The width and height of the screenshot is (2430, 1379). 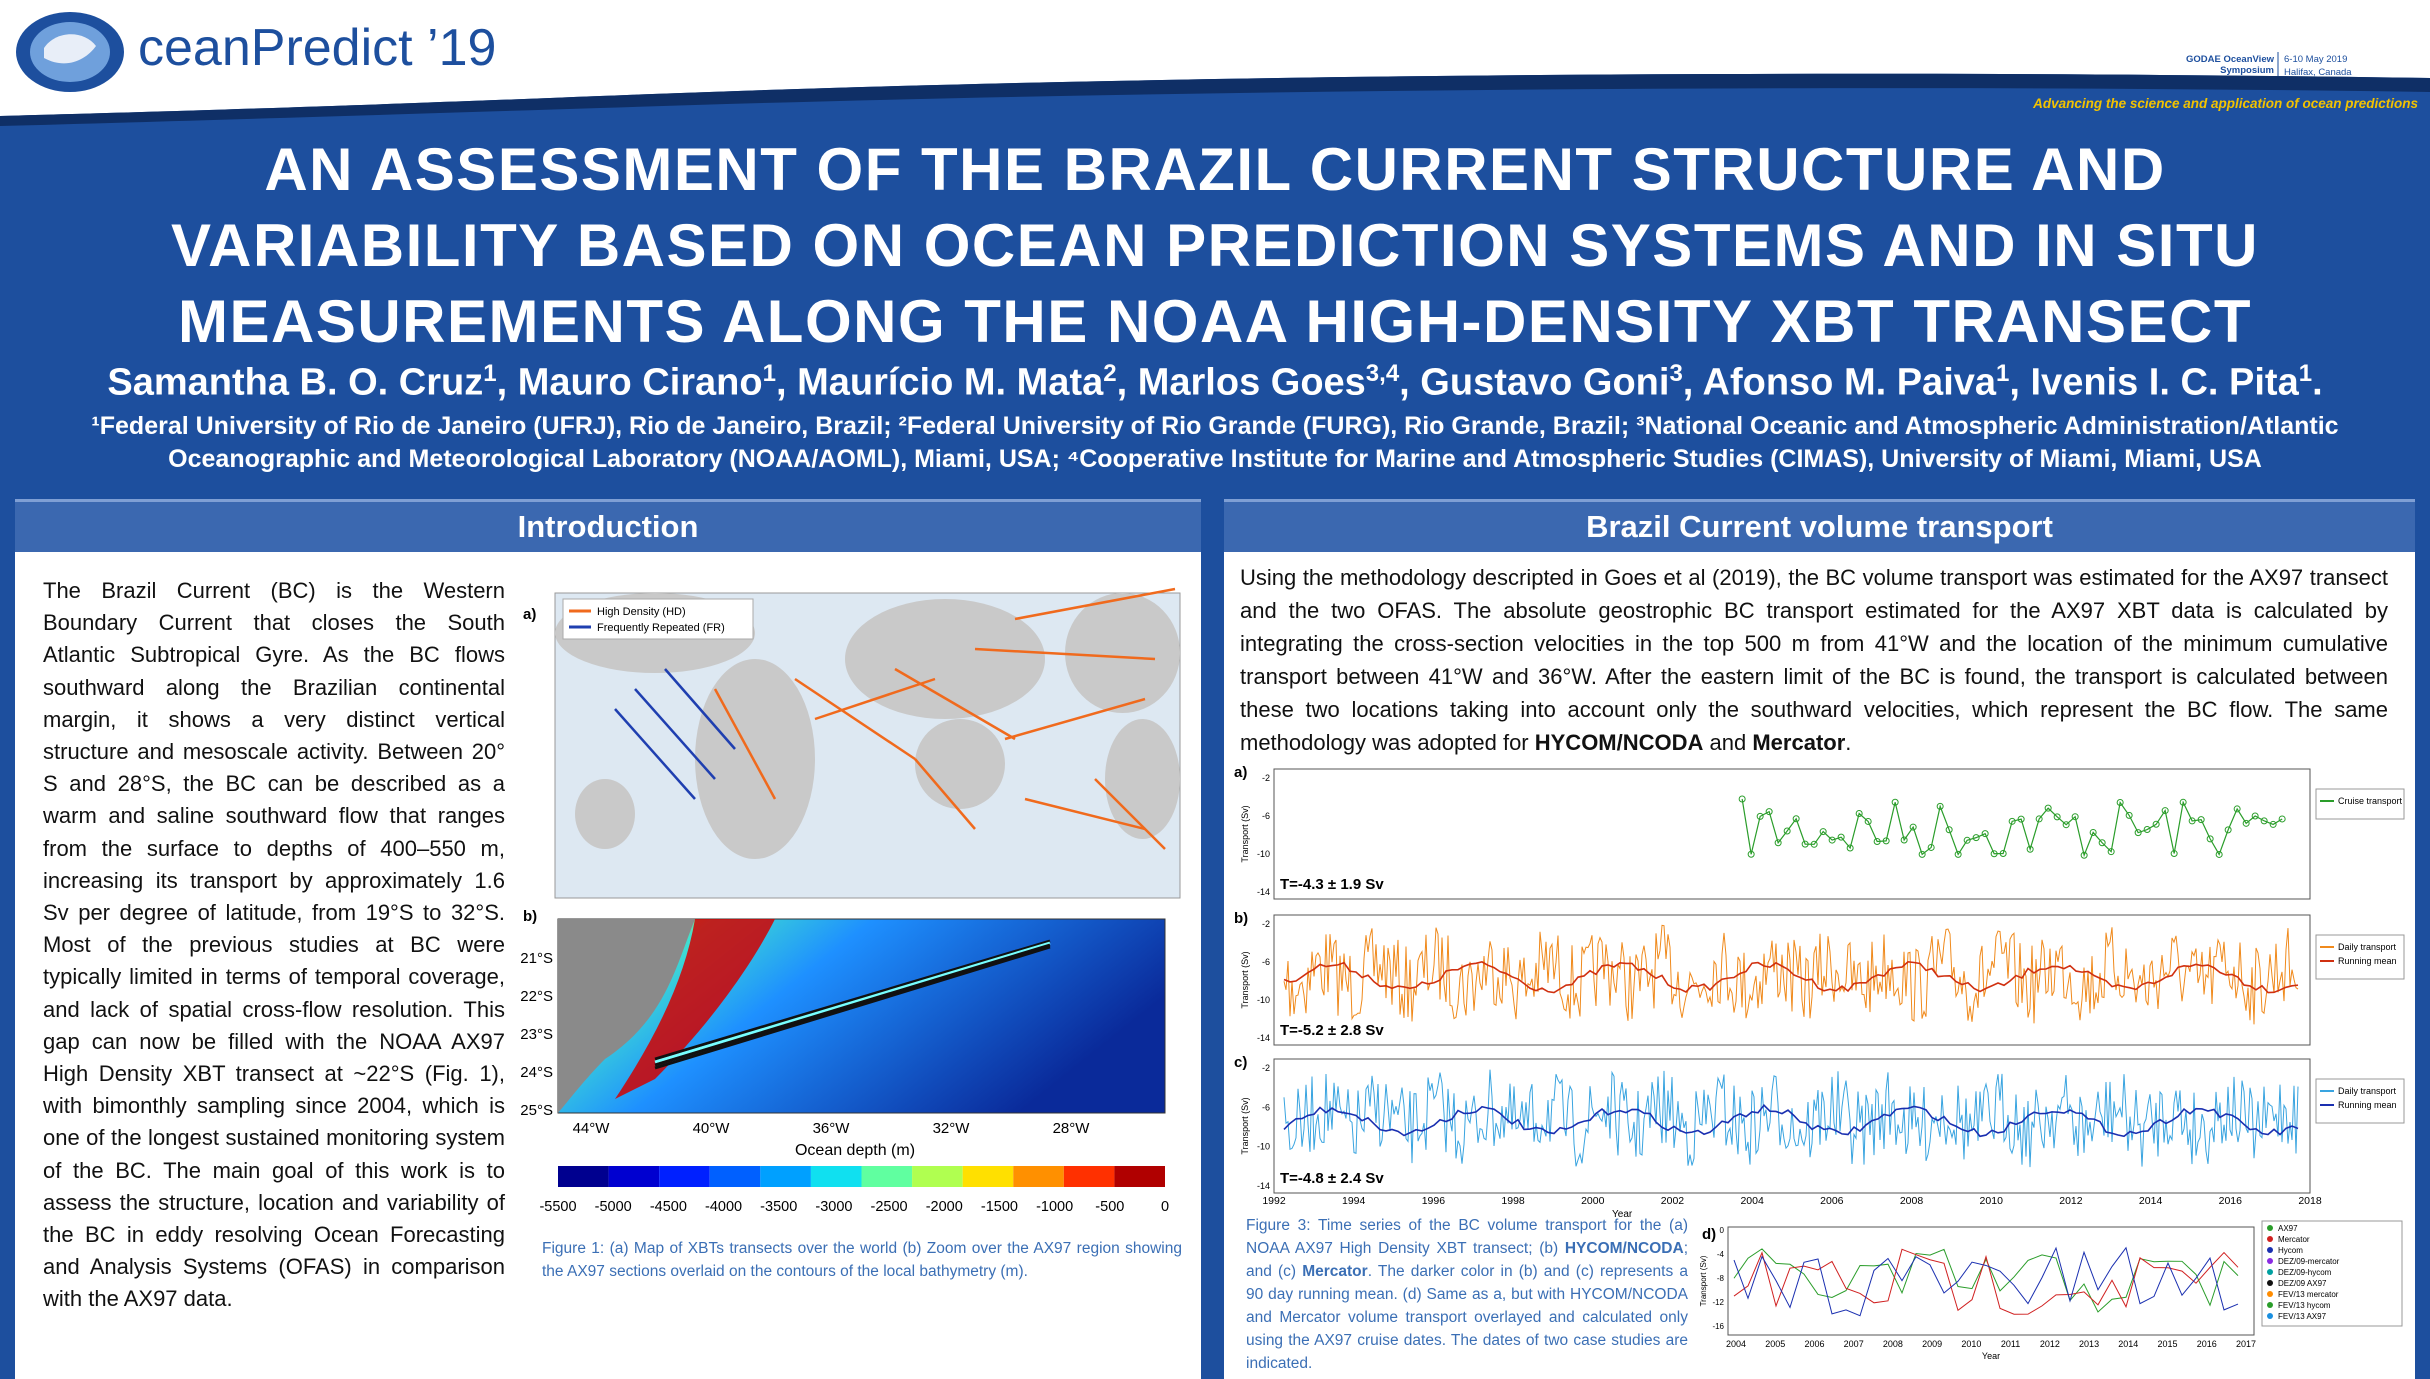 I want to click on x-tick-label: 2014, so click(x=2151, y=1201).